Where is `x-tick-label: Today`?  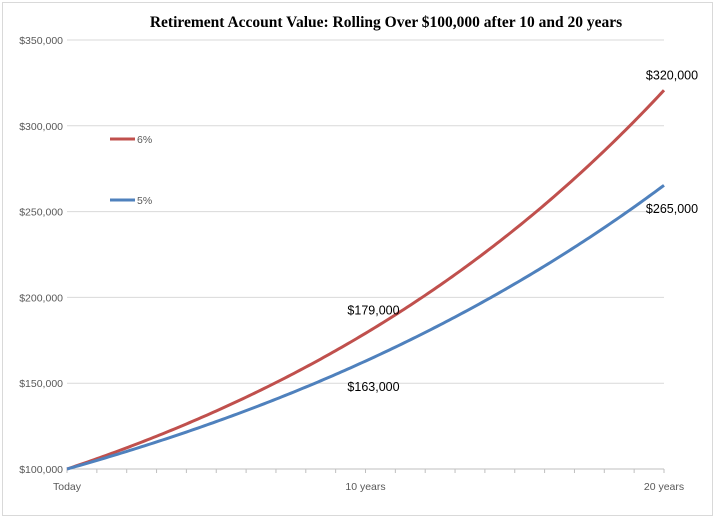 x-tick-label: Today is located at coordinates (67, 487).